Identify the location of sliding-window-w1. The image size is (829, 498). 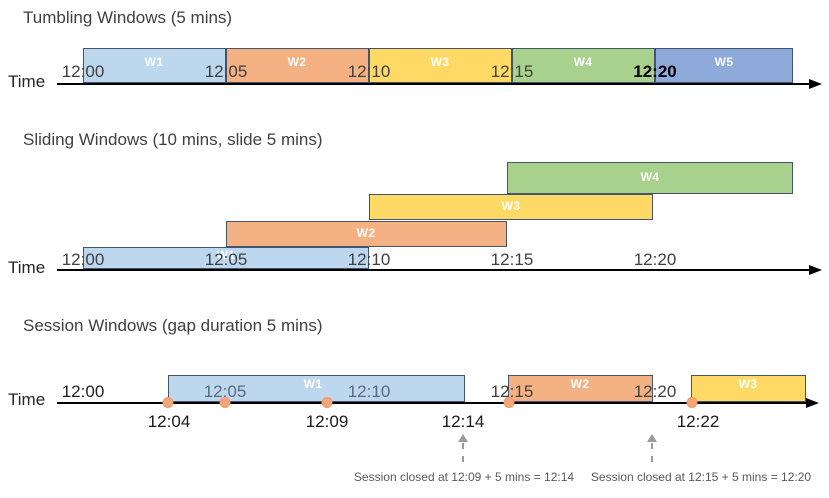
(226, 258).